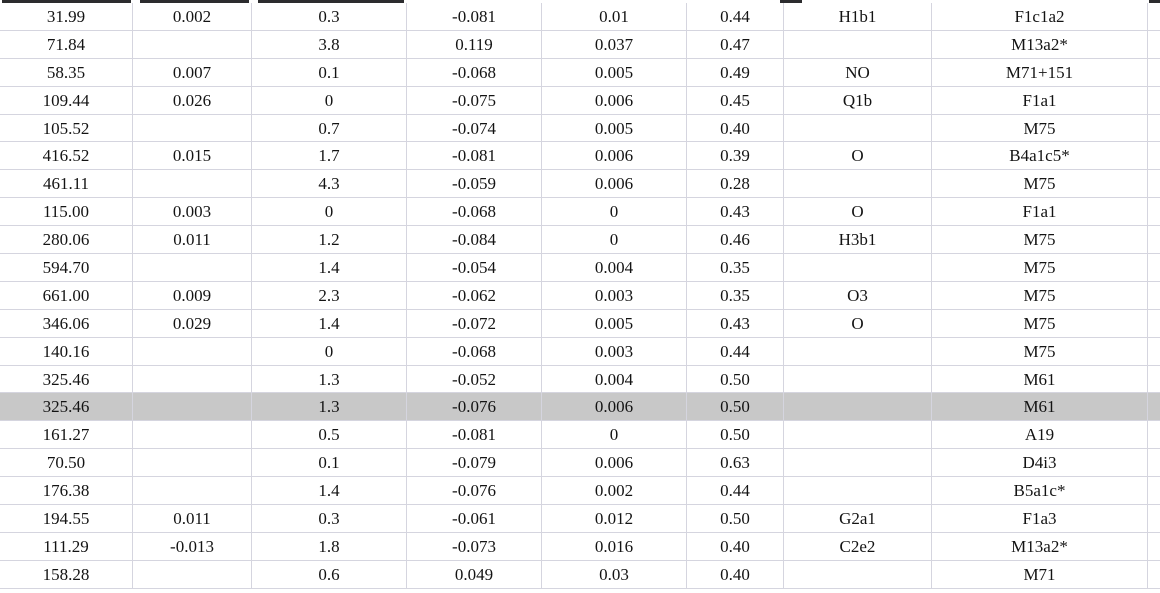 The width and height of the screenshot is (1160, 593). I want to click on table-cell: 1.8, so click(329, 546).